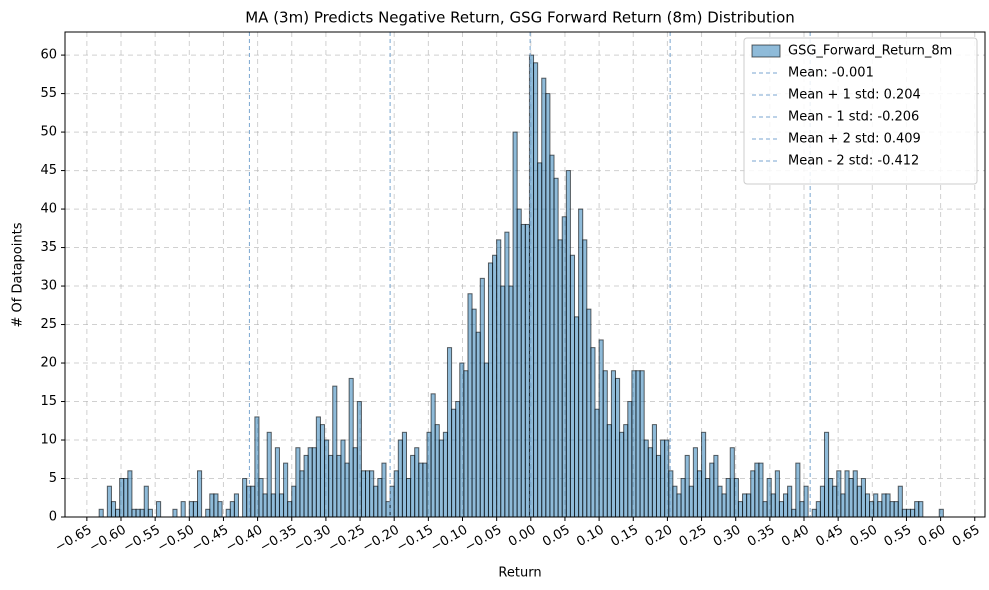 Image resolution: width=989 pixels, height=590 pixels. What do you see at coordinates (863, 536) in the screenshot?
I see `x-tick-label: 0.50` at bounding box center [863, 536].